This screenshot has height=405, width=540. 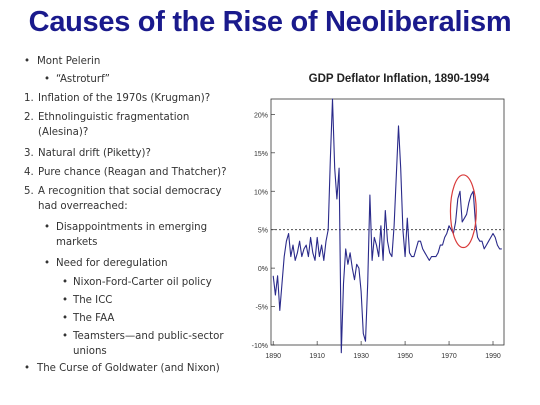 What do you see at coordinates (94, 153) in the screenshot?
I see `bullet-text: Natural drift (Piketty)?` at bounding box center [94, 153].